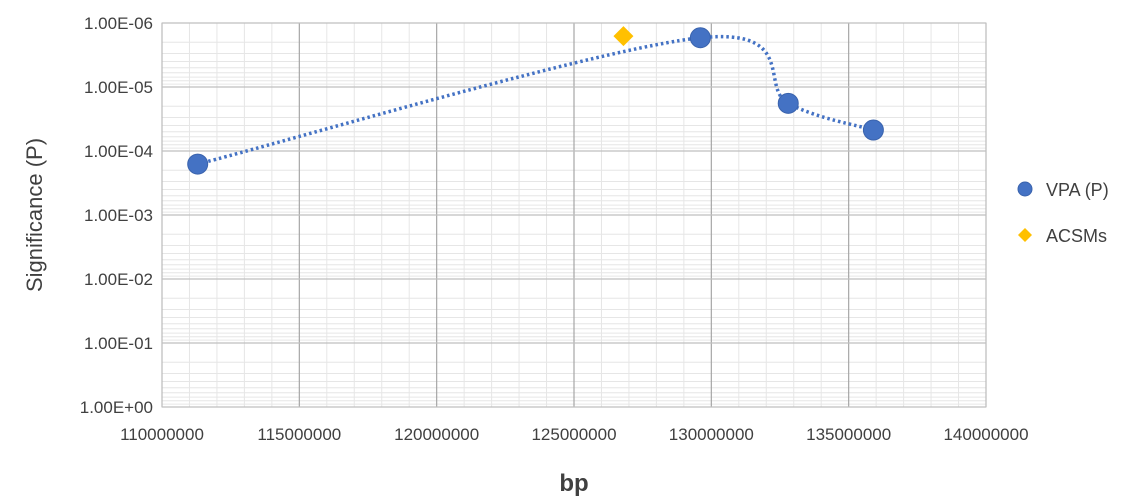  I want to click on y-tick-label: 1.00E-04, so click(118, 151).